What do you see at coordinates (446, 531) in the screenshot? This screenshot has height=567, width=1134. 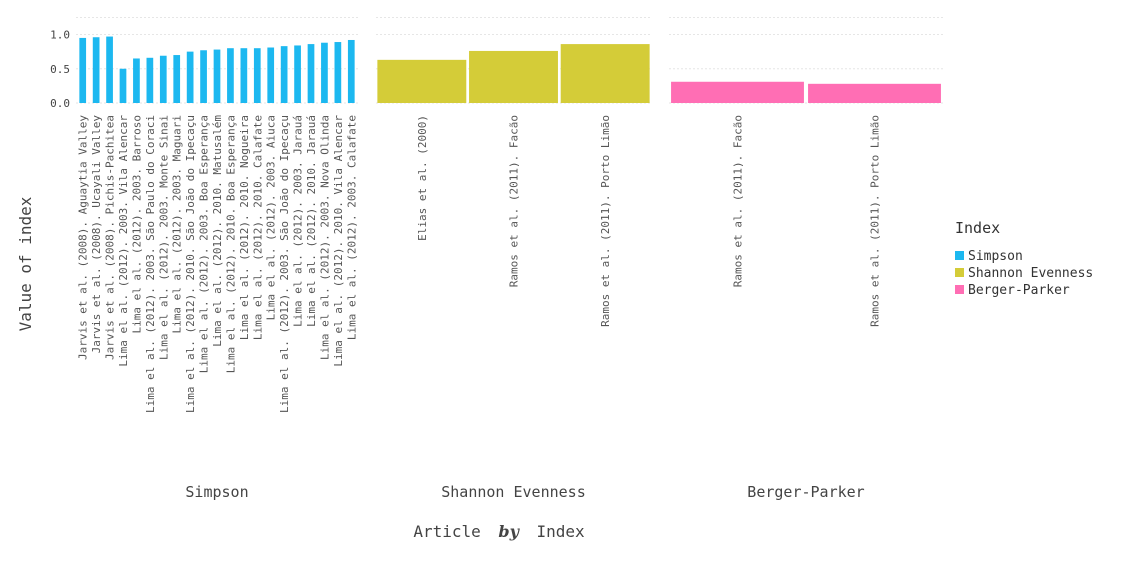 I see `x-axis-title-before: Article` at bounding box center [446, 531].